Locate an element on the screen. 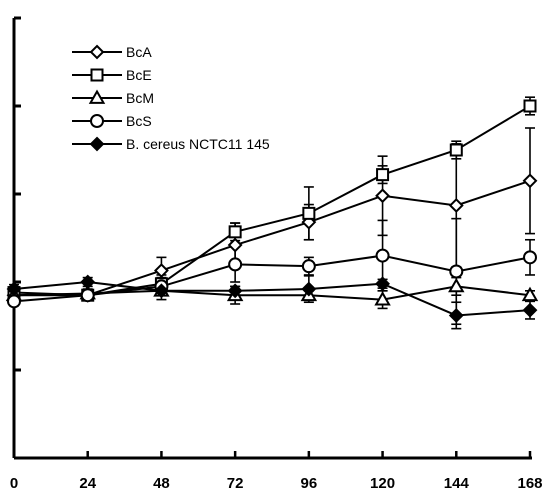  legend-item-2: BcM is located at coordinates (113, 97).